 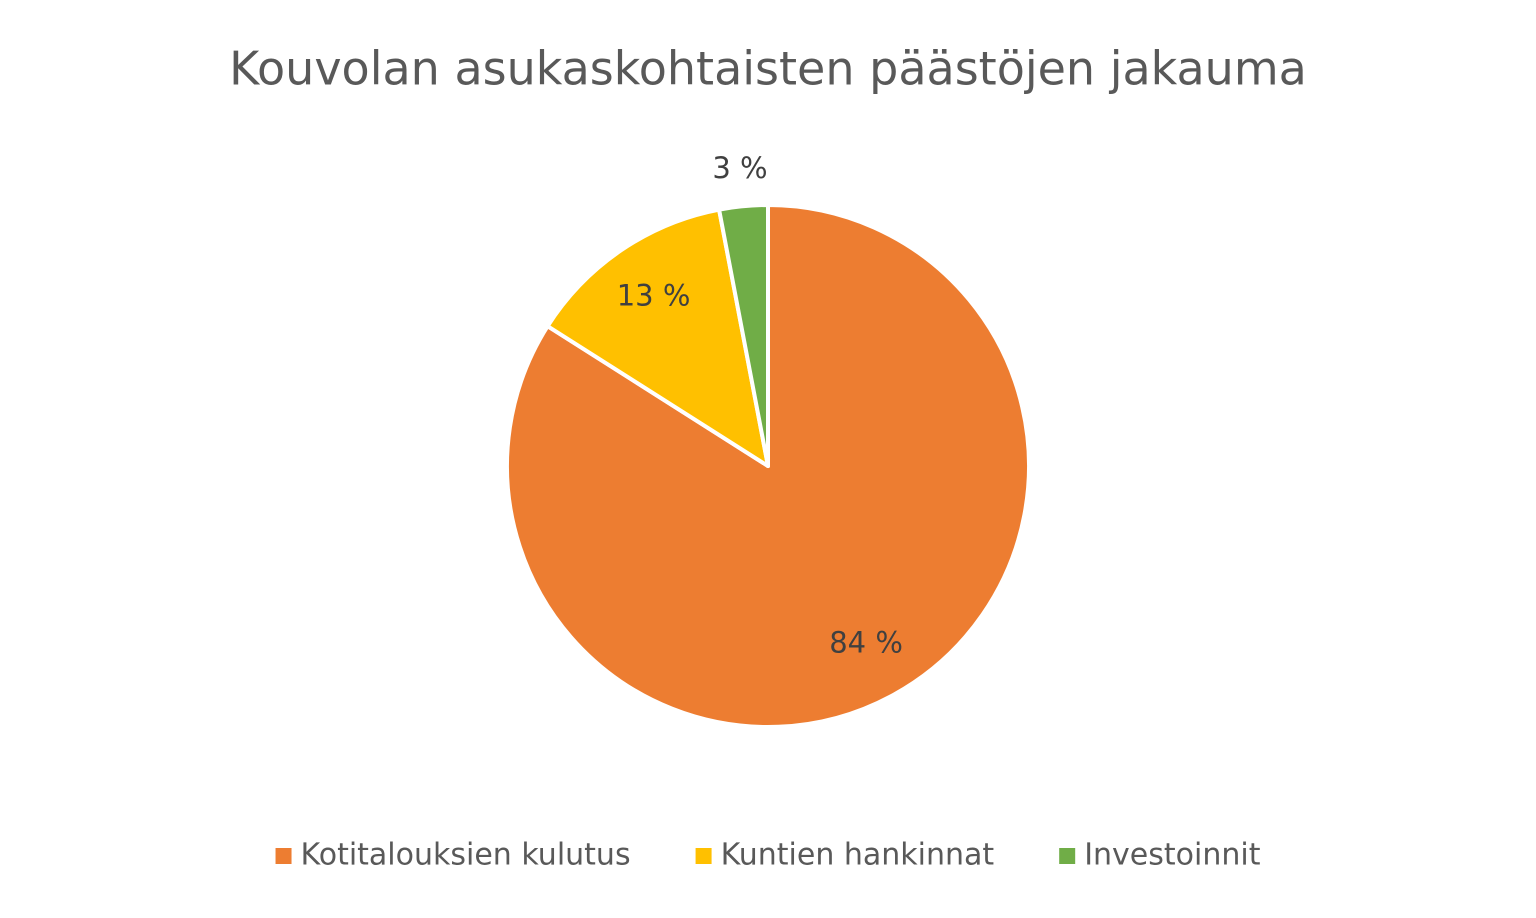 I want to click on data-label: 13 %, so click(x=654, y=296).